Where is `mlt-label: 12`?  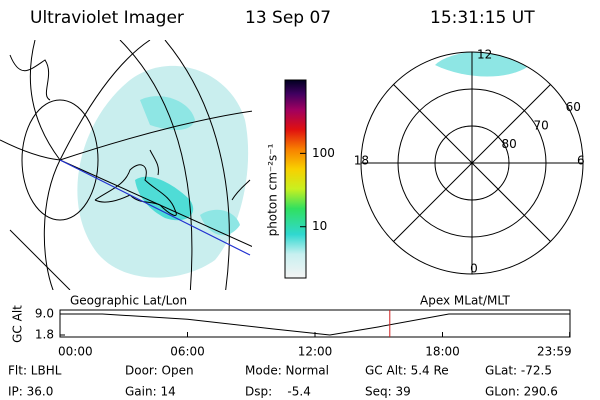 mlt-label: 12 is located at coordinates (484, 55).